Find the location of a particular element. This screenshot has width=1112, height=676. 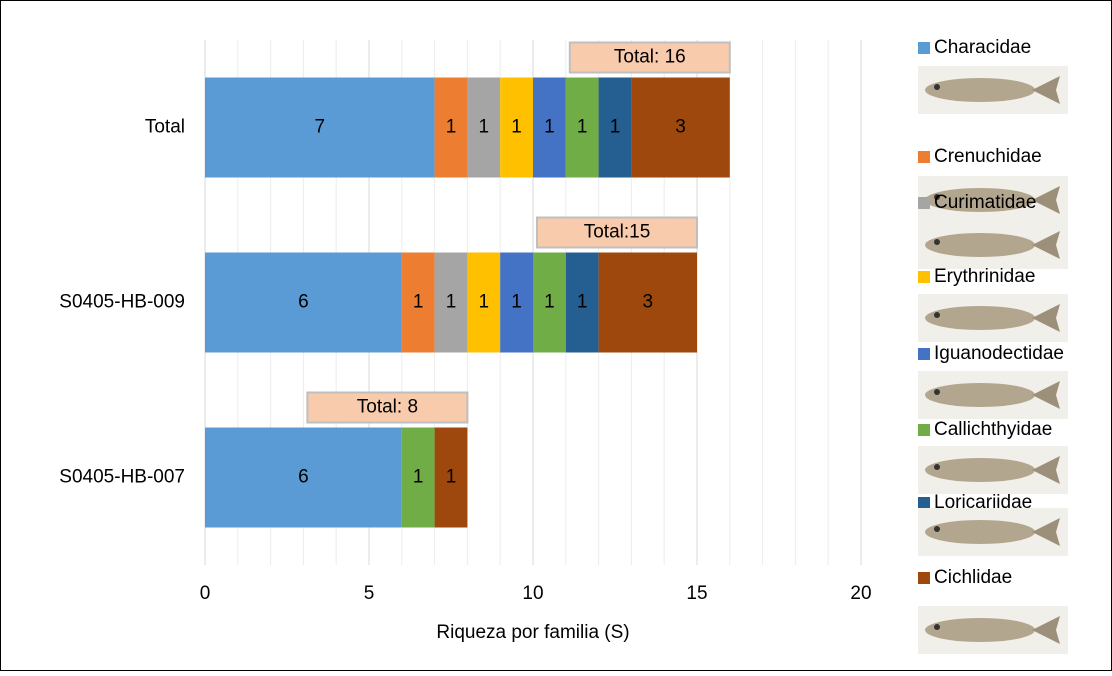

y-tick-label: S0405-HB-009 is located at coordinates (122, 302).